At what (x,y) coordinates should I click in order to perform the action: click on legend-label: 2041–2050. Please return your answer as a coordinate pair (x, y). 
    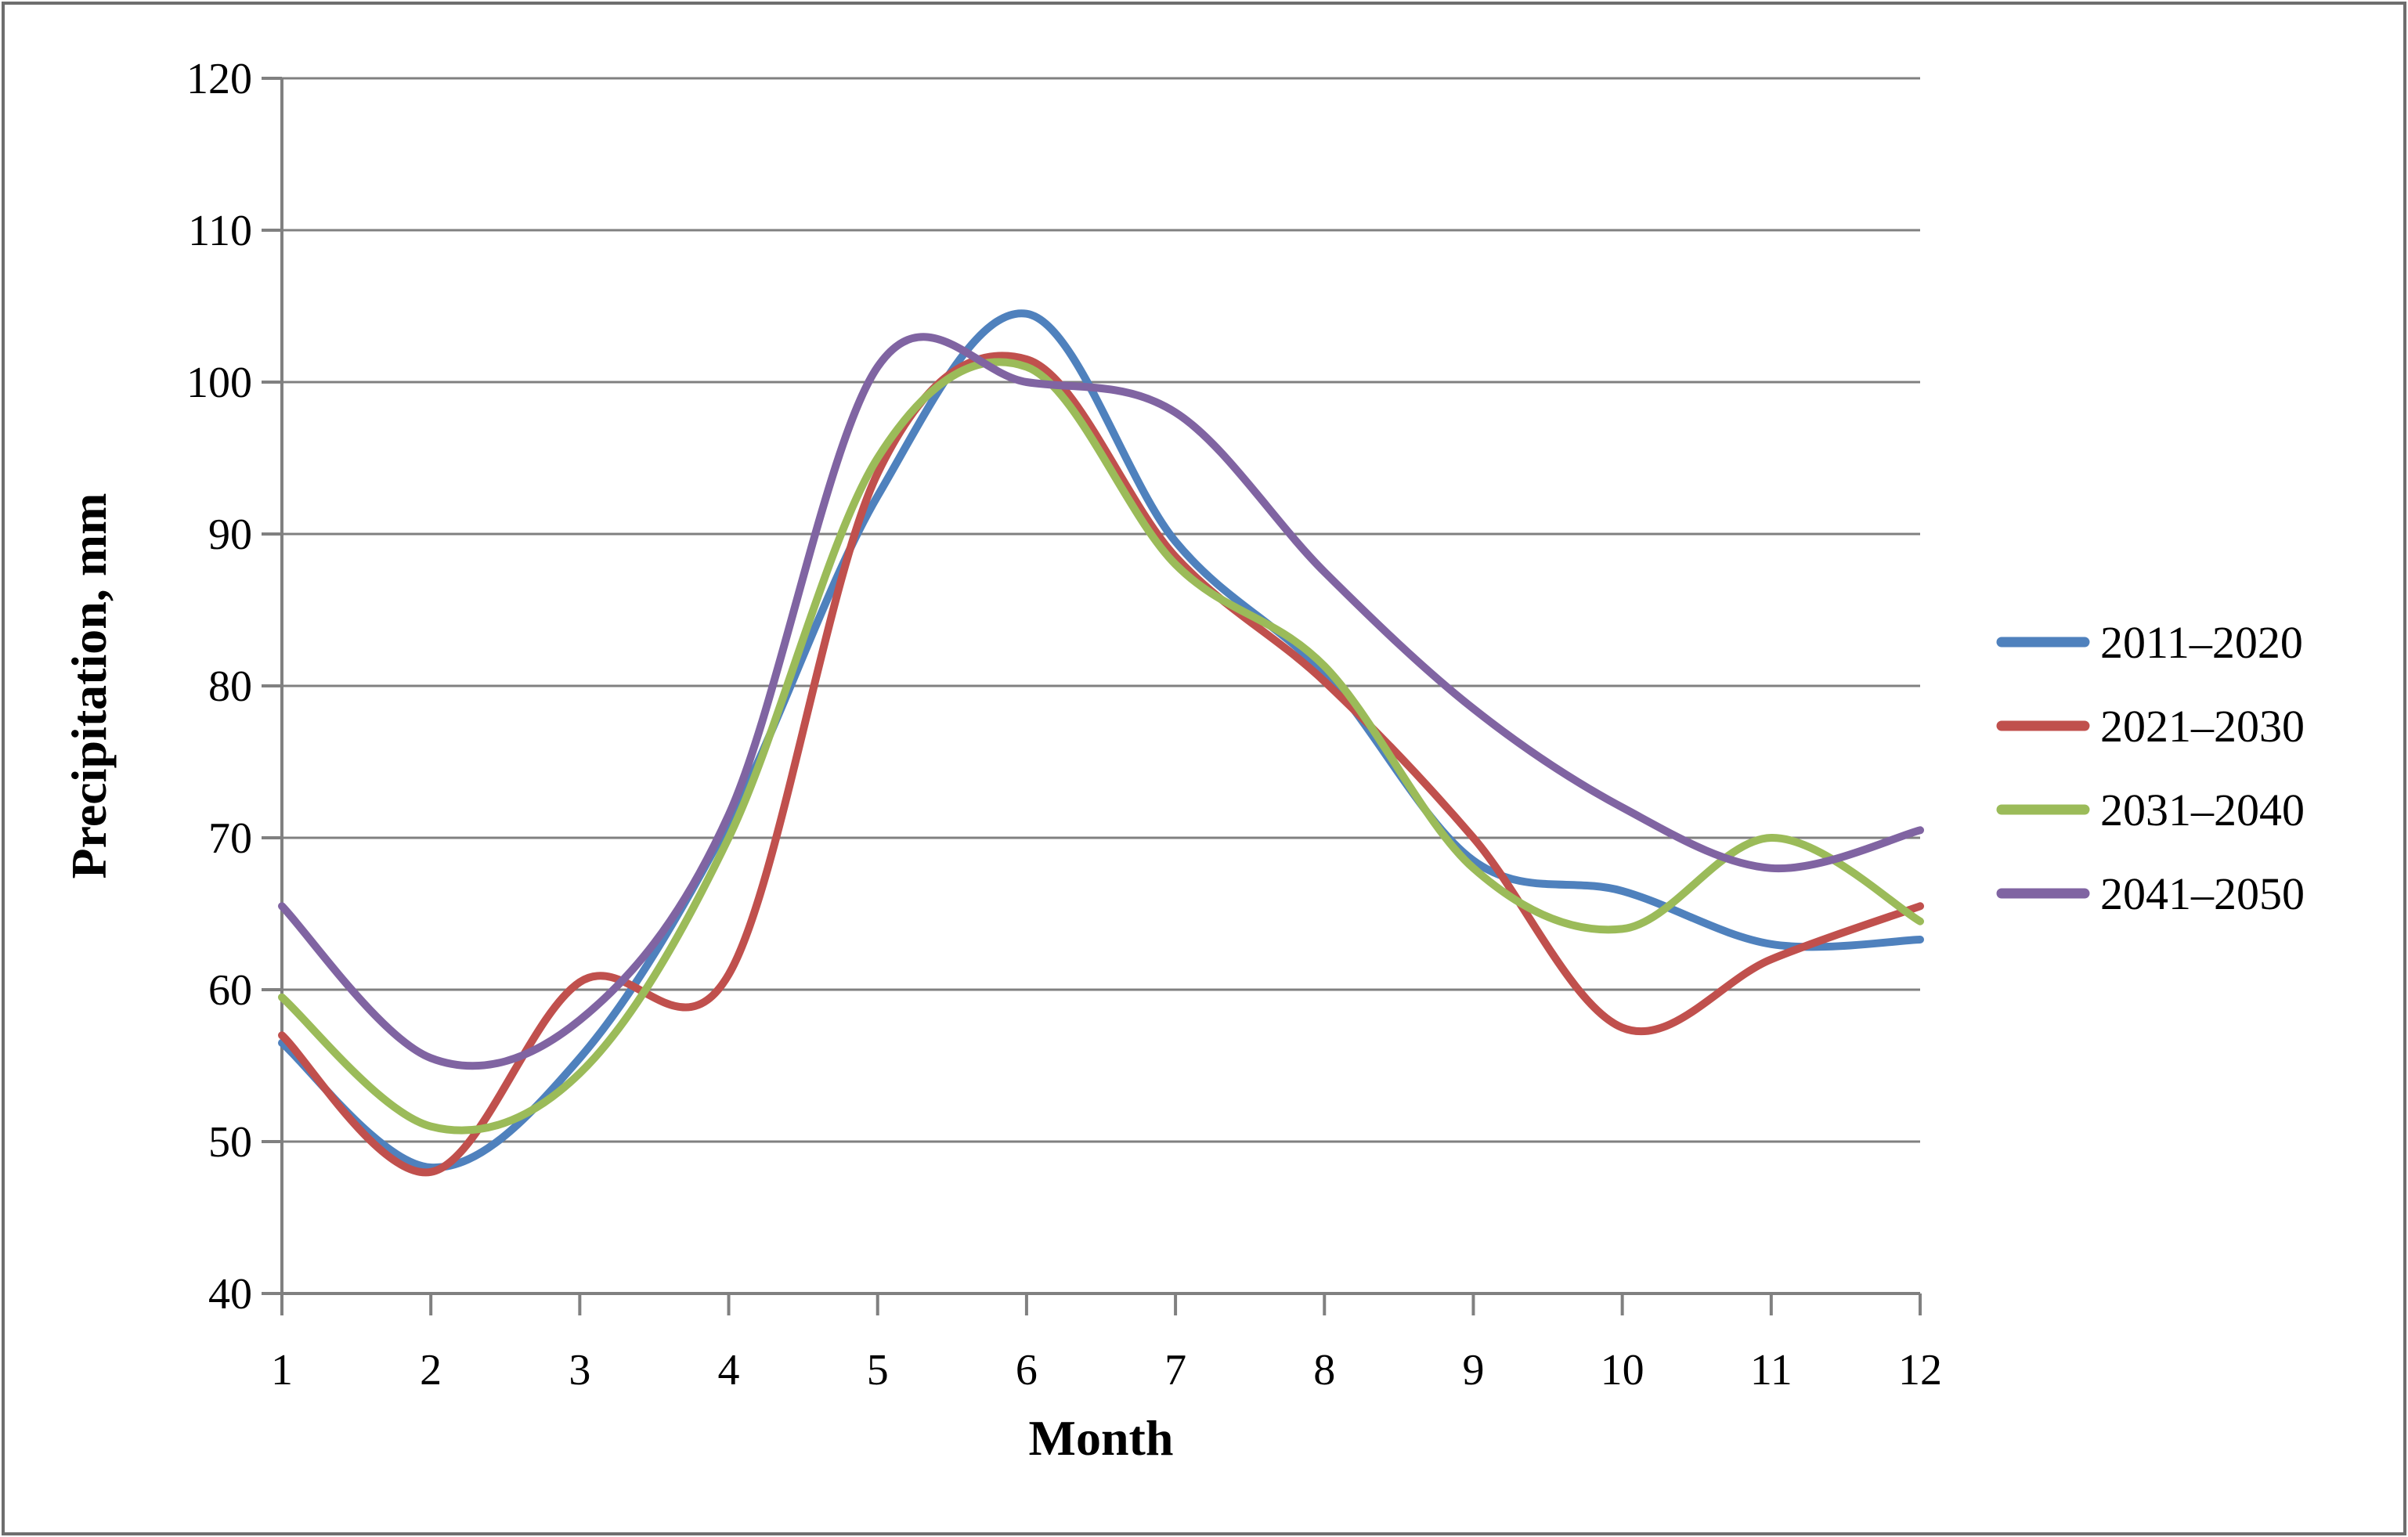
    Looking at the image, I should click on (2202, 894).